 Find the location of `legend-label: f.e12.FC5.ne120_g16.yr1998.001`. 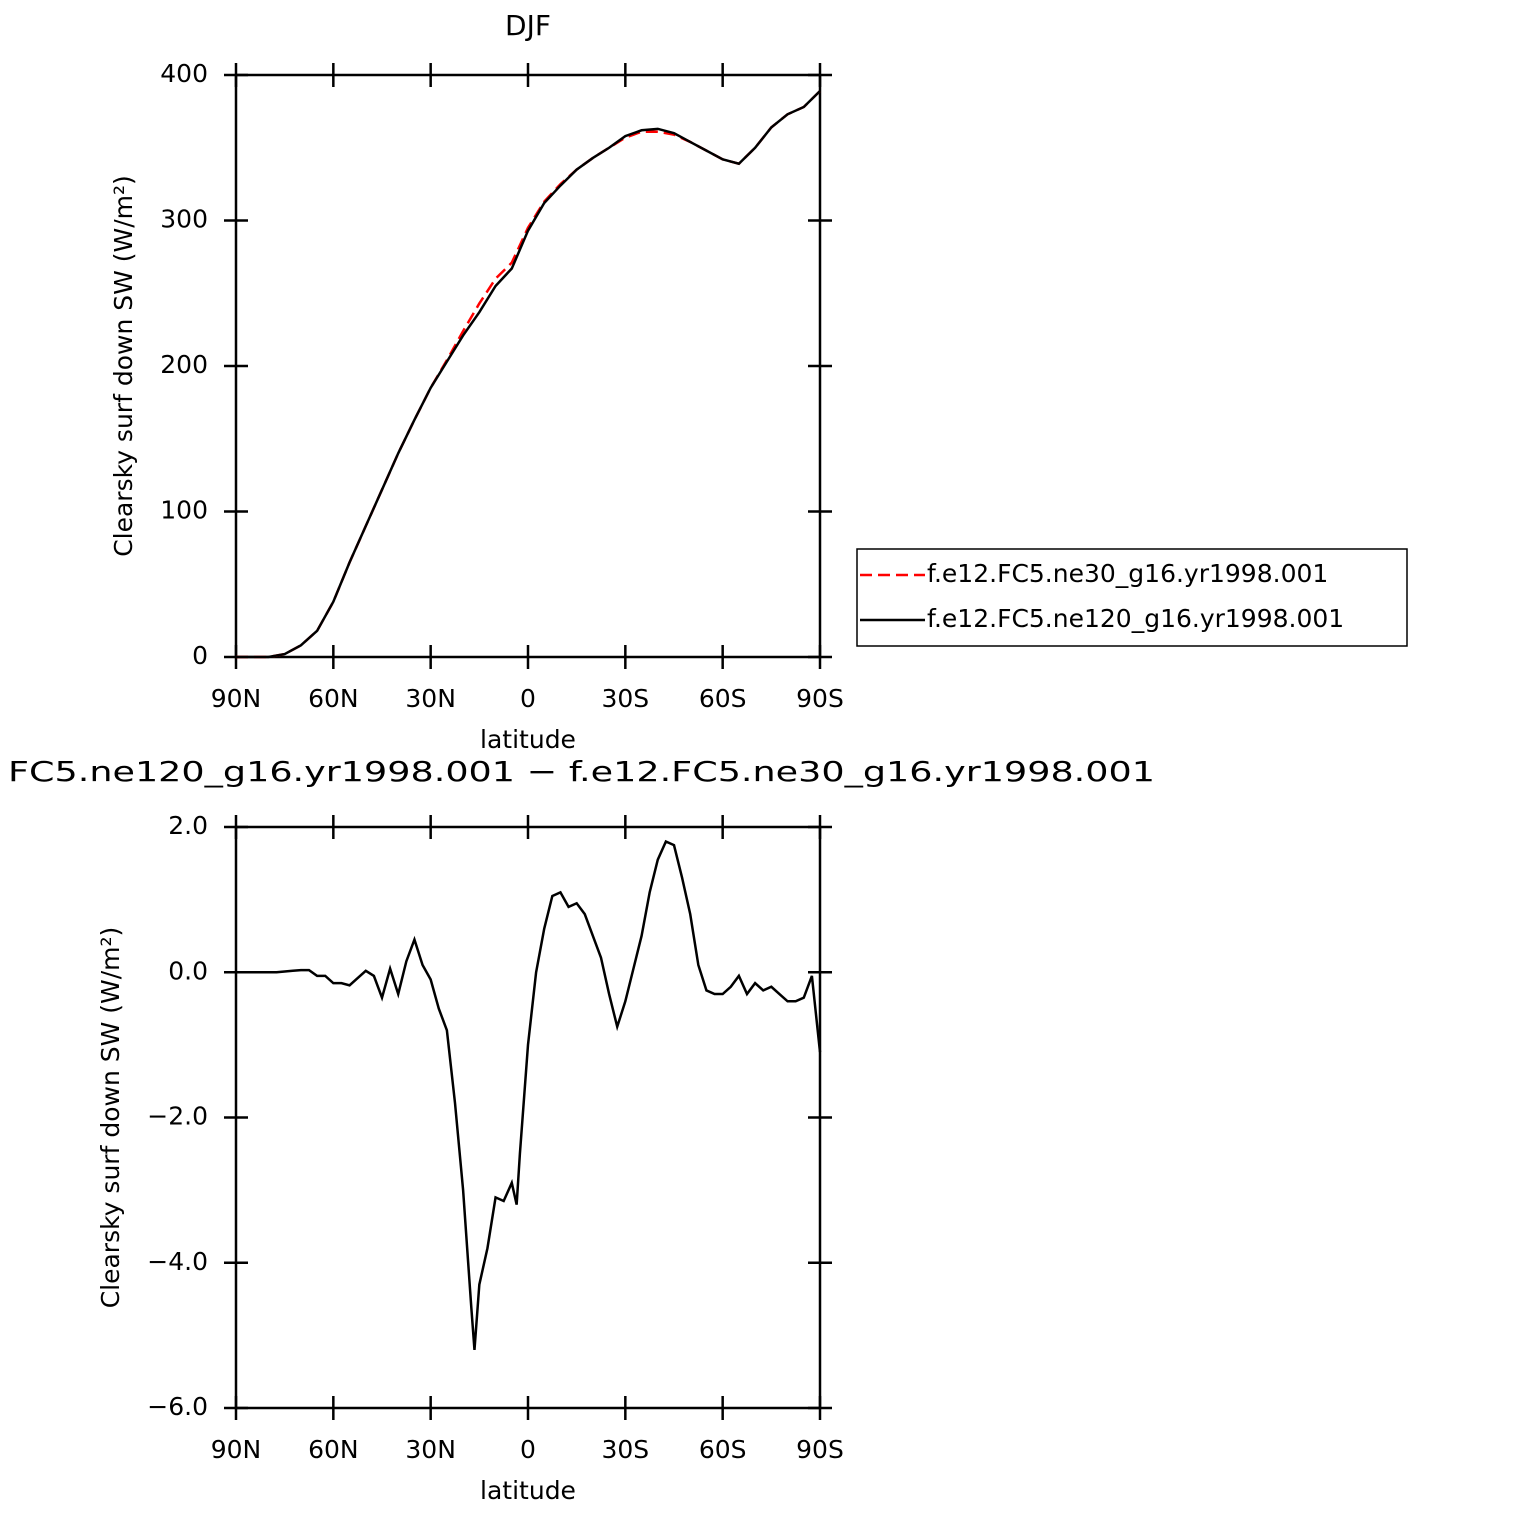

legend-label: f.e12.FC5.ne120_g16.yr1998.001 is located at coordinates (1135, 618).